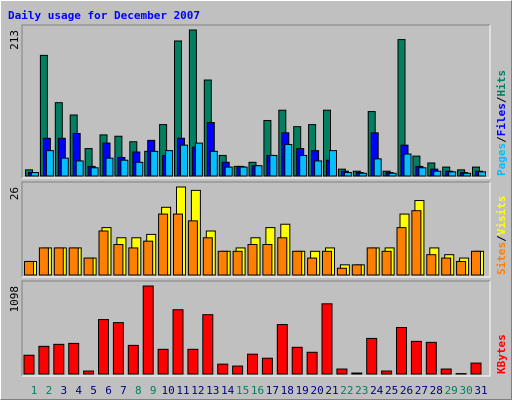 This screenshot has height=400, width=512. What do you see at coordinates (78, 390) in the screenshot?
I see `x-tick-label: 4` at bounding box center [78, 390].